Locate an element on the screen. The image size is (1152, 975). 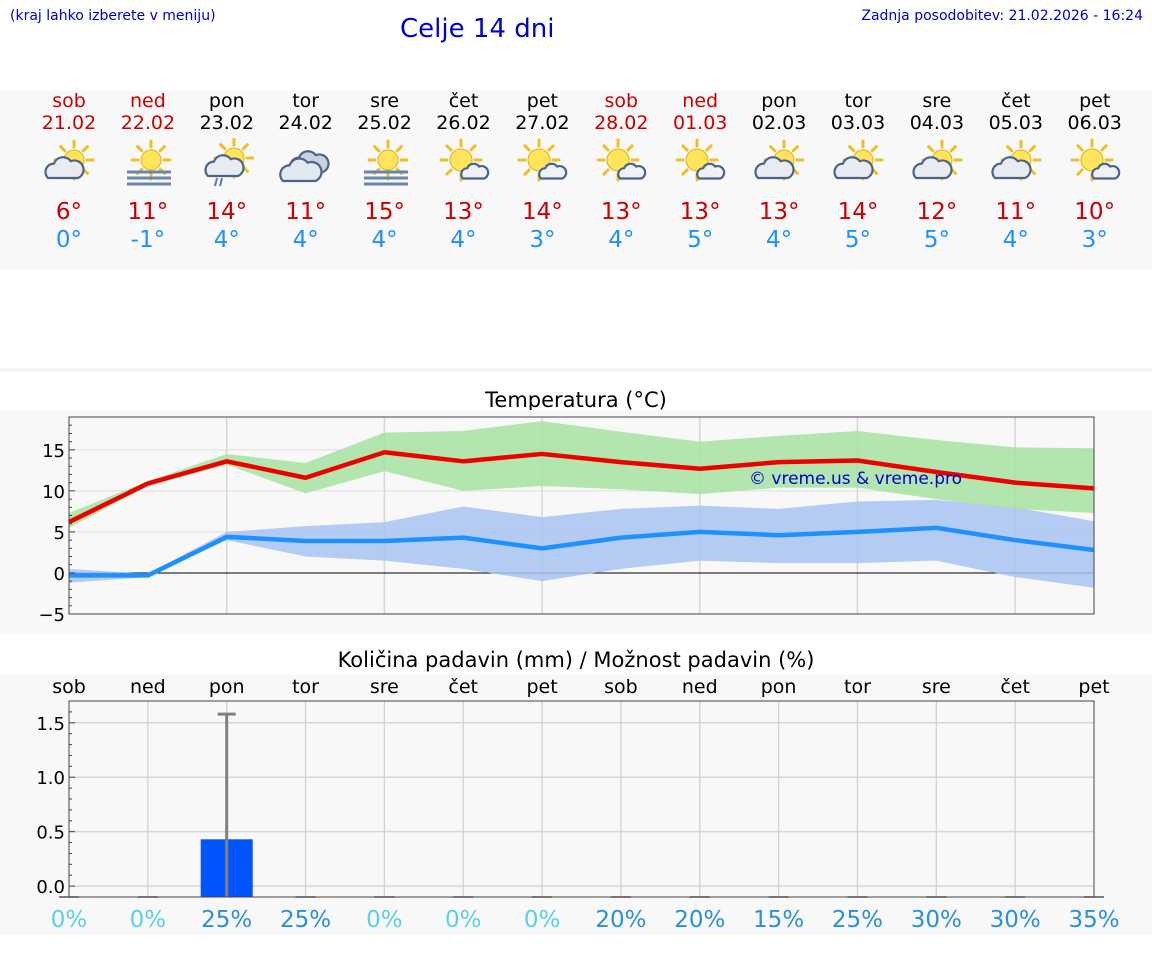
day-column: čet 26.02 13° 4° is located at coordinates (464, 172).